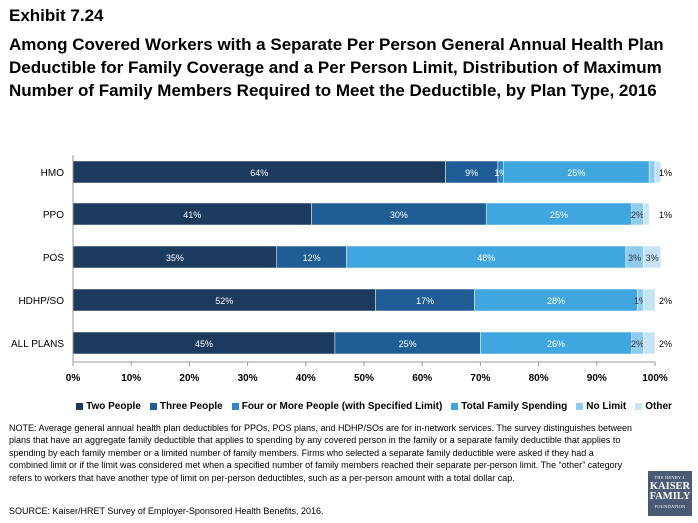 The width and height of the screenshot is (698, 523). I want to click on x-tick-label: 0%, so click(73, 378).